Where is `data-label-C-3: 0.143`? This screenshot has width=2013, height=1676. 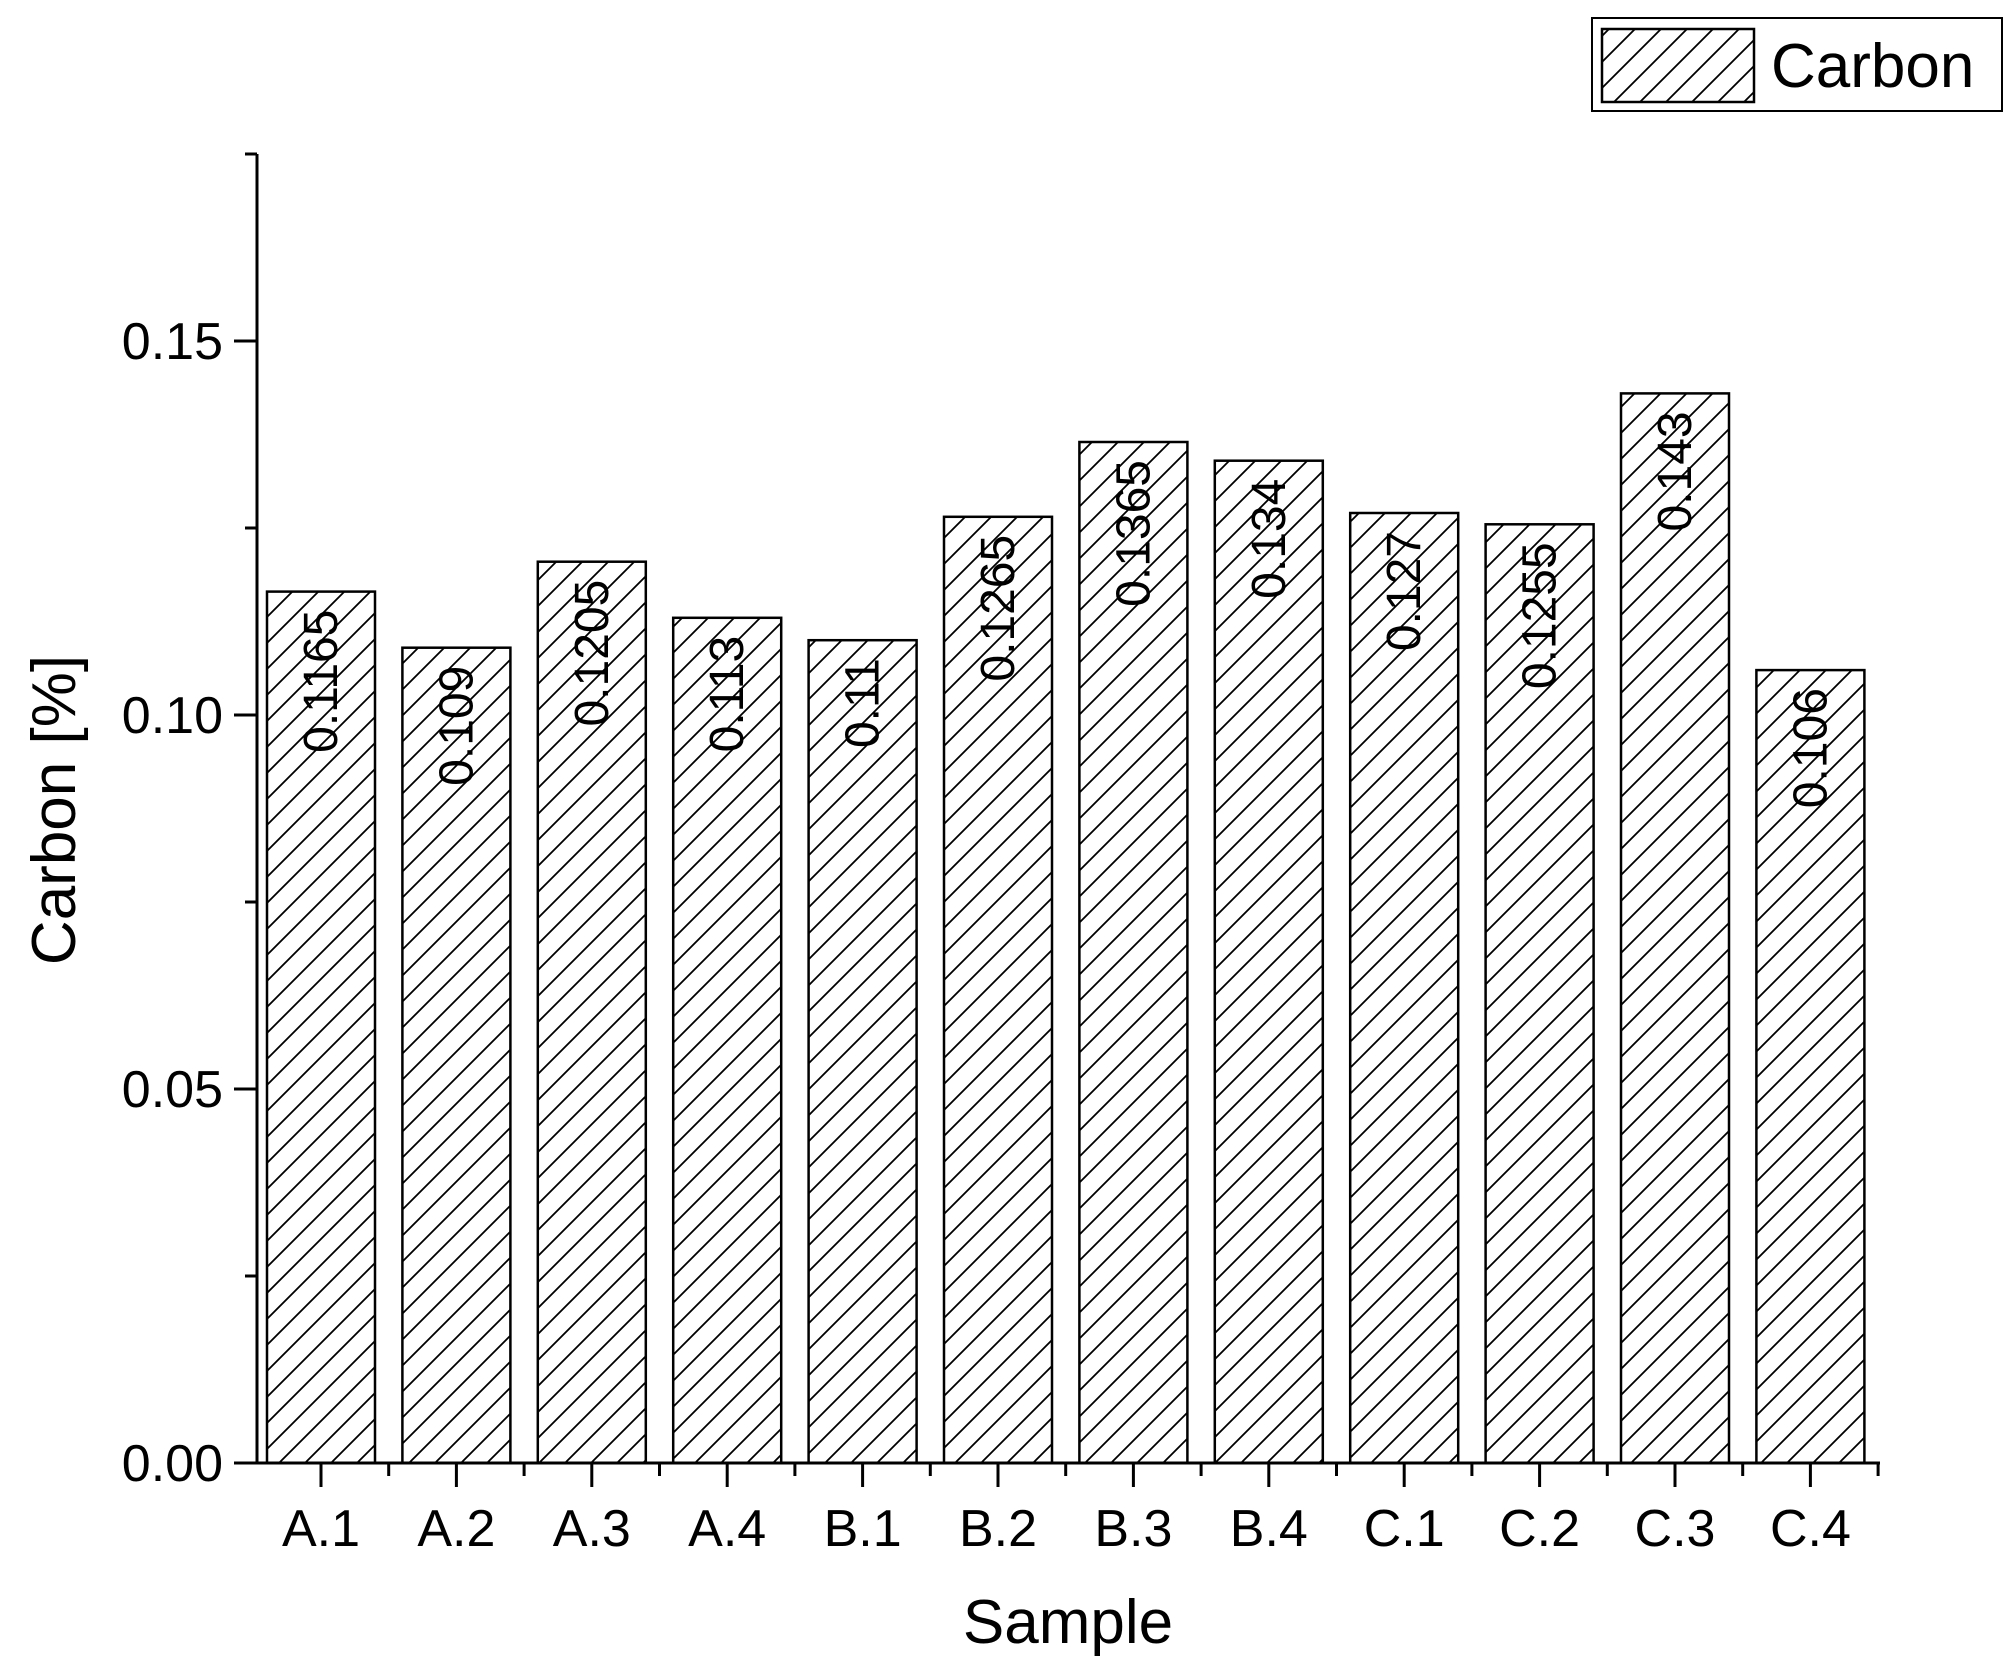
data-label-C-3: 0.143 is located at coordinates (1675, 471).